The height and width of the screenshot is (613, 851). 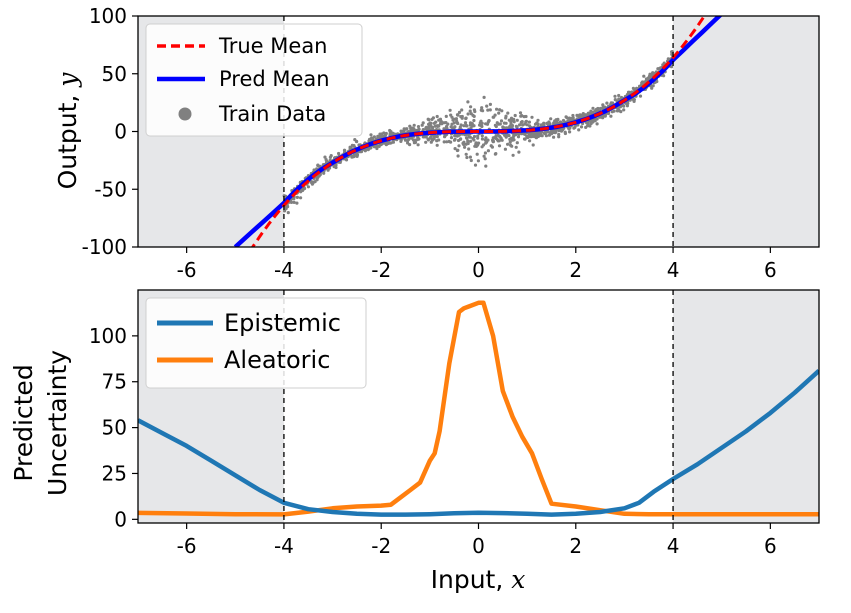 I want to click on axis-title-word: Output,, so click(x=67, y=138).